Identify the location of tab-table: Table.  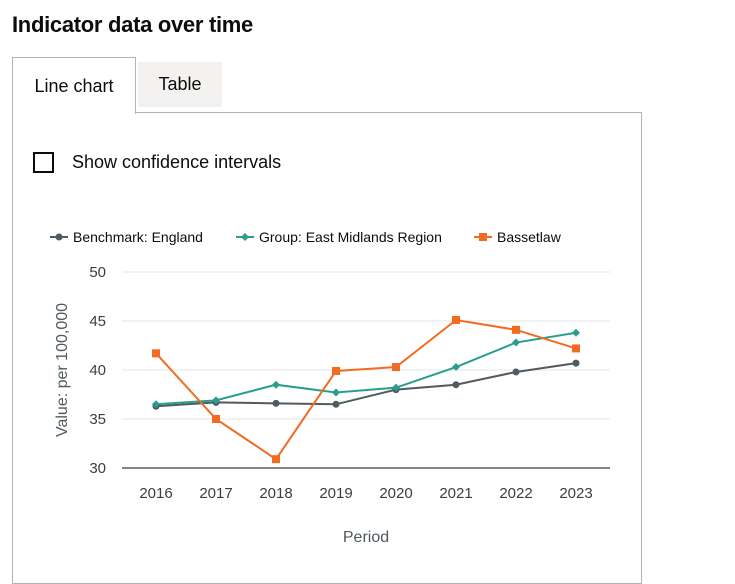
(180, 84).